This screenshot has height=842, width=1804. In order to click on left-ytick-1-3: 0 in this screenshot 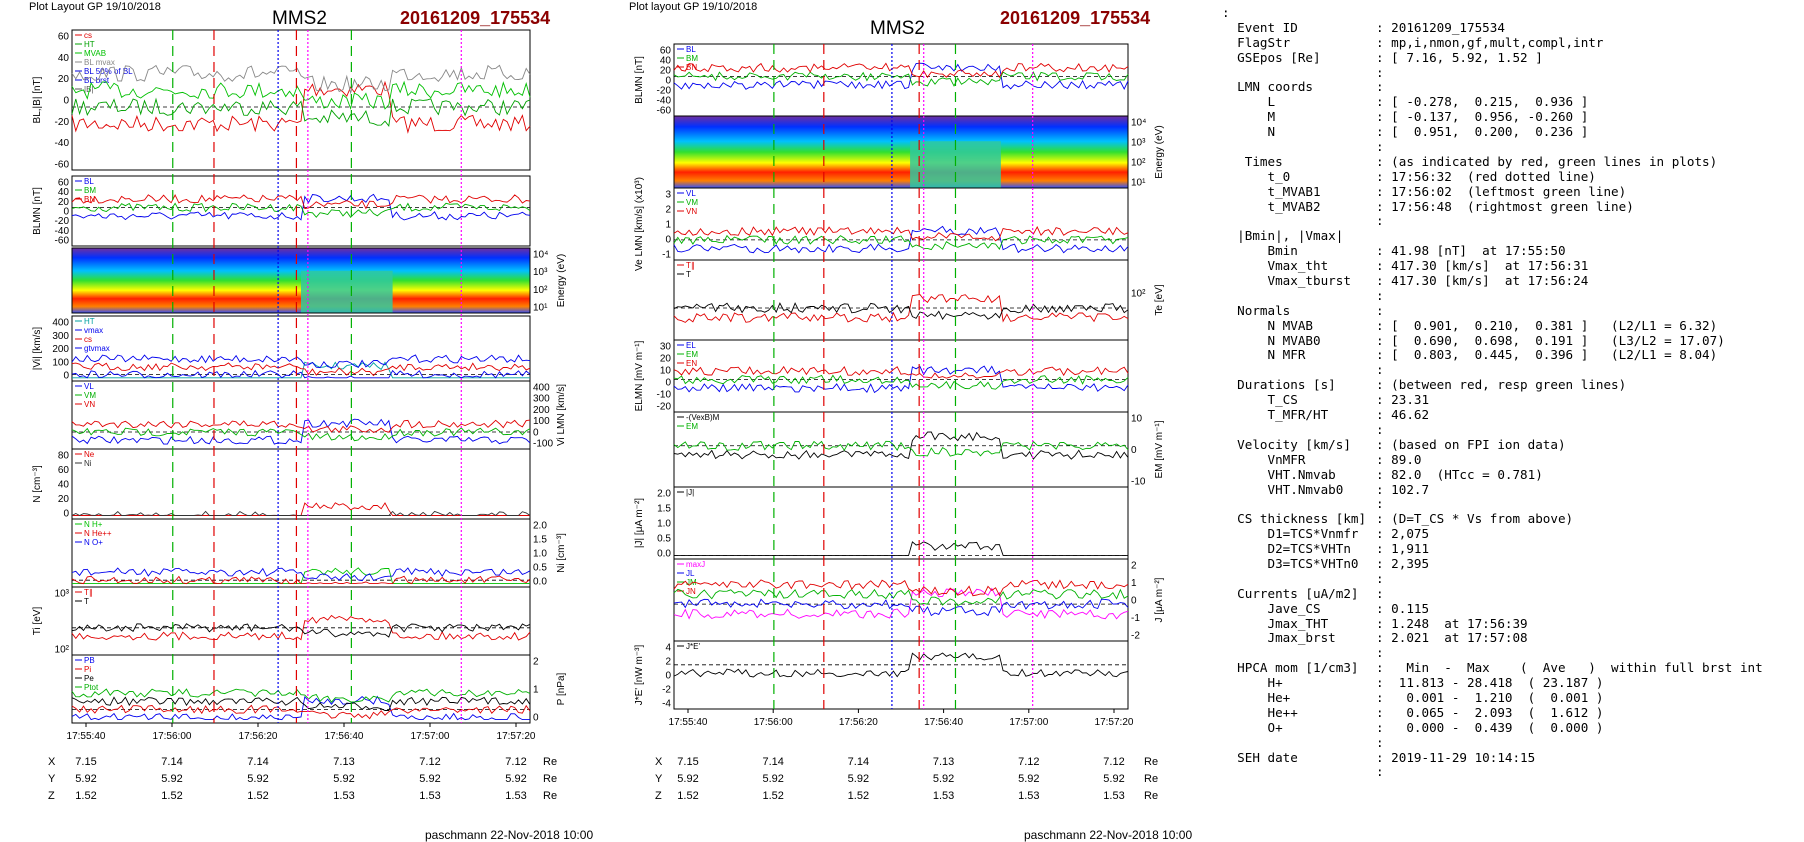, I will do `click(66, 212)`.